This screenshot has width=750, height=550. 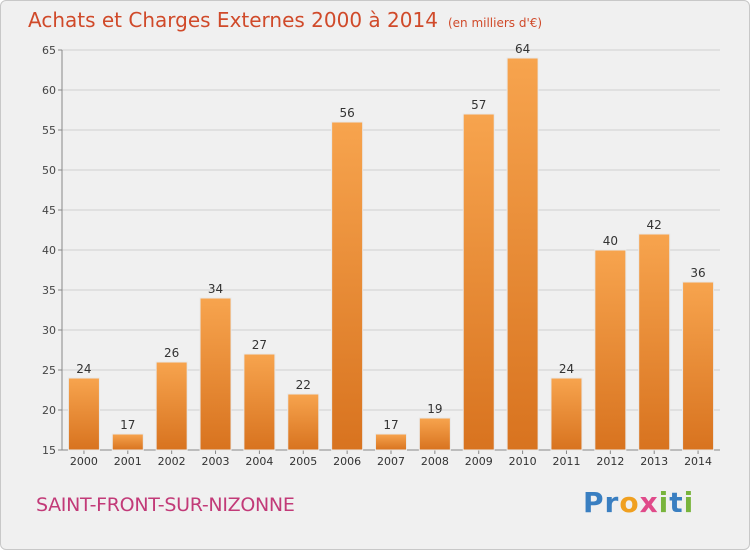 What do you see at coordinates (84, 461) in the screenshot?
I see `x-tick-label: 2000` at bounding box center [84, 461].